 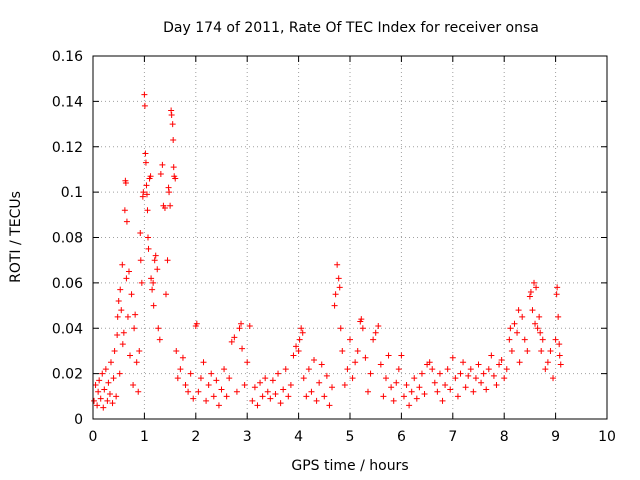 What do you see at coordinates (607, 437) in the screenshot?
I see `x-tick-label: 10` at bounding box center [607, 437].